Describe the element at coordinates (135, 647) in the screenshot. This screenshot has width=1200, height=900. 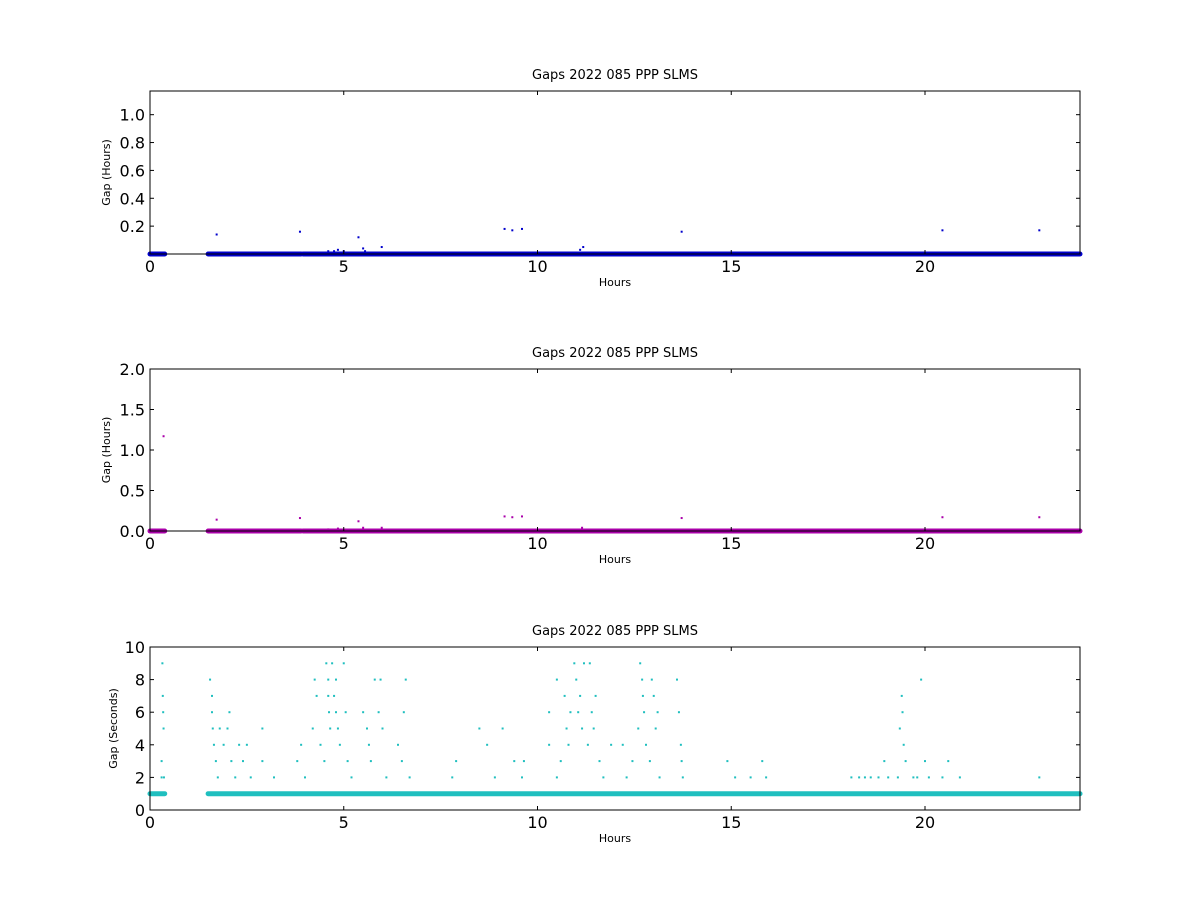
I see `y-tick-label: 10` at that location.